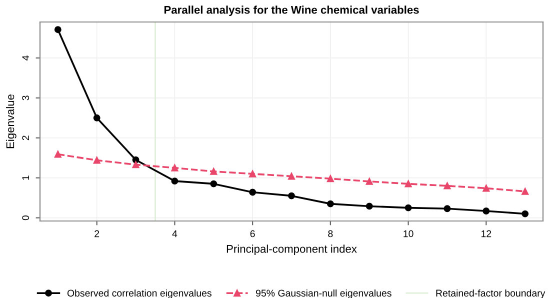 The width and height of the screenshot is (550, 298). What do you see at coordinates (97, 234) in the screenshot?
I see `x-tick-label: 2` at bounding box center [97, 234].